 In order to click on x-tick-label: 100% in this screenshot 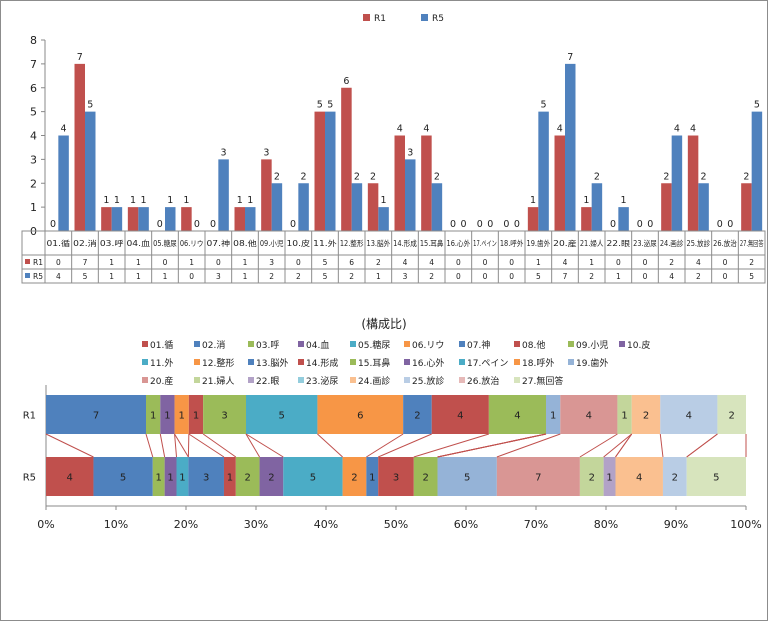, I will do `click(745, 524)`.